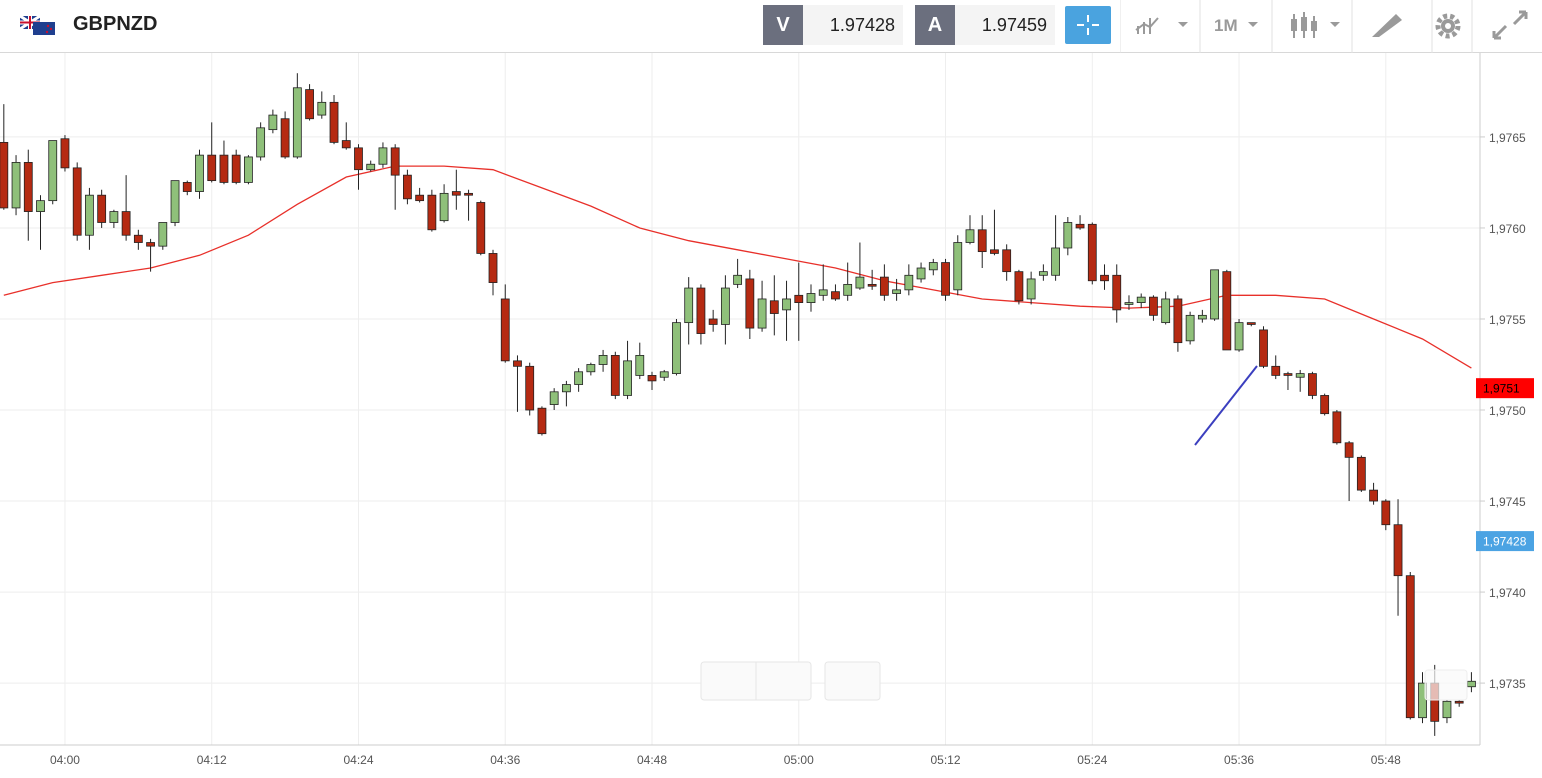  What do you see at coordinates (1005, 25) in the screenshot?
I see `ask-price: 1.97459` at bounding box center [1005, 25].